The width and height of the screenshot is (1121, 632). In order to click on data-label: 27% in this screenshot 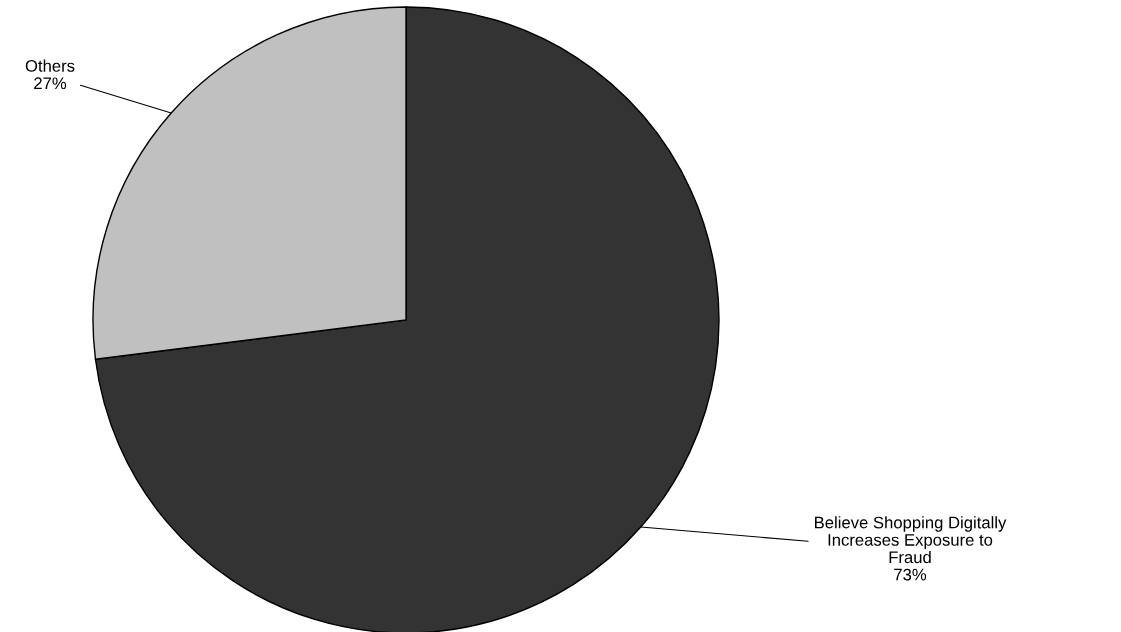, I will do `click(50, 83)`.